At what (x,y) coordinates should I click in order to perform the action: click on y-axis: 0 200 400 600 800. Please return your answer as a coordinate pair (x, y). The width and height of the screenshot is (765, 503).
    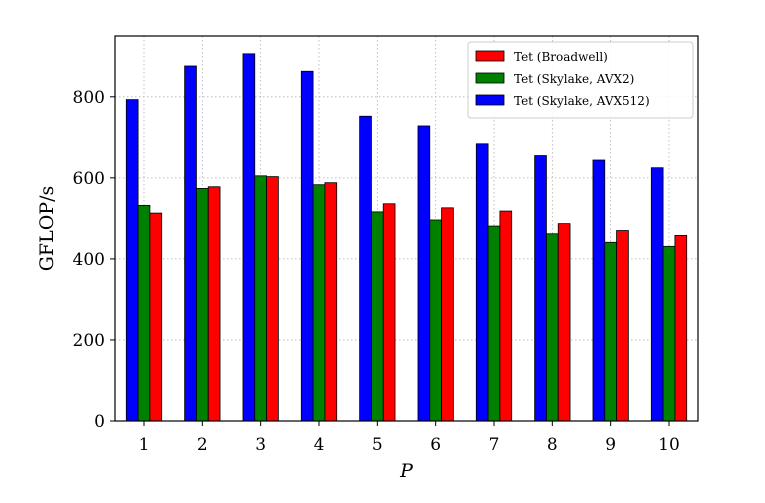
    Looking at the image, I should click on (94, 260).